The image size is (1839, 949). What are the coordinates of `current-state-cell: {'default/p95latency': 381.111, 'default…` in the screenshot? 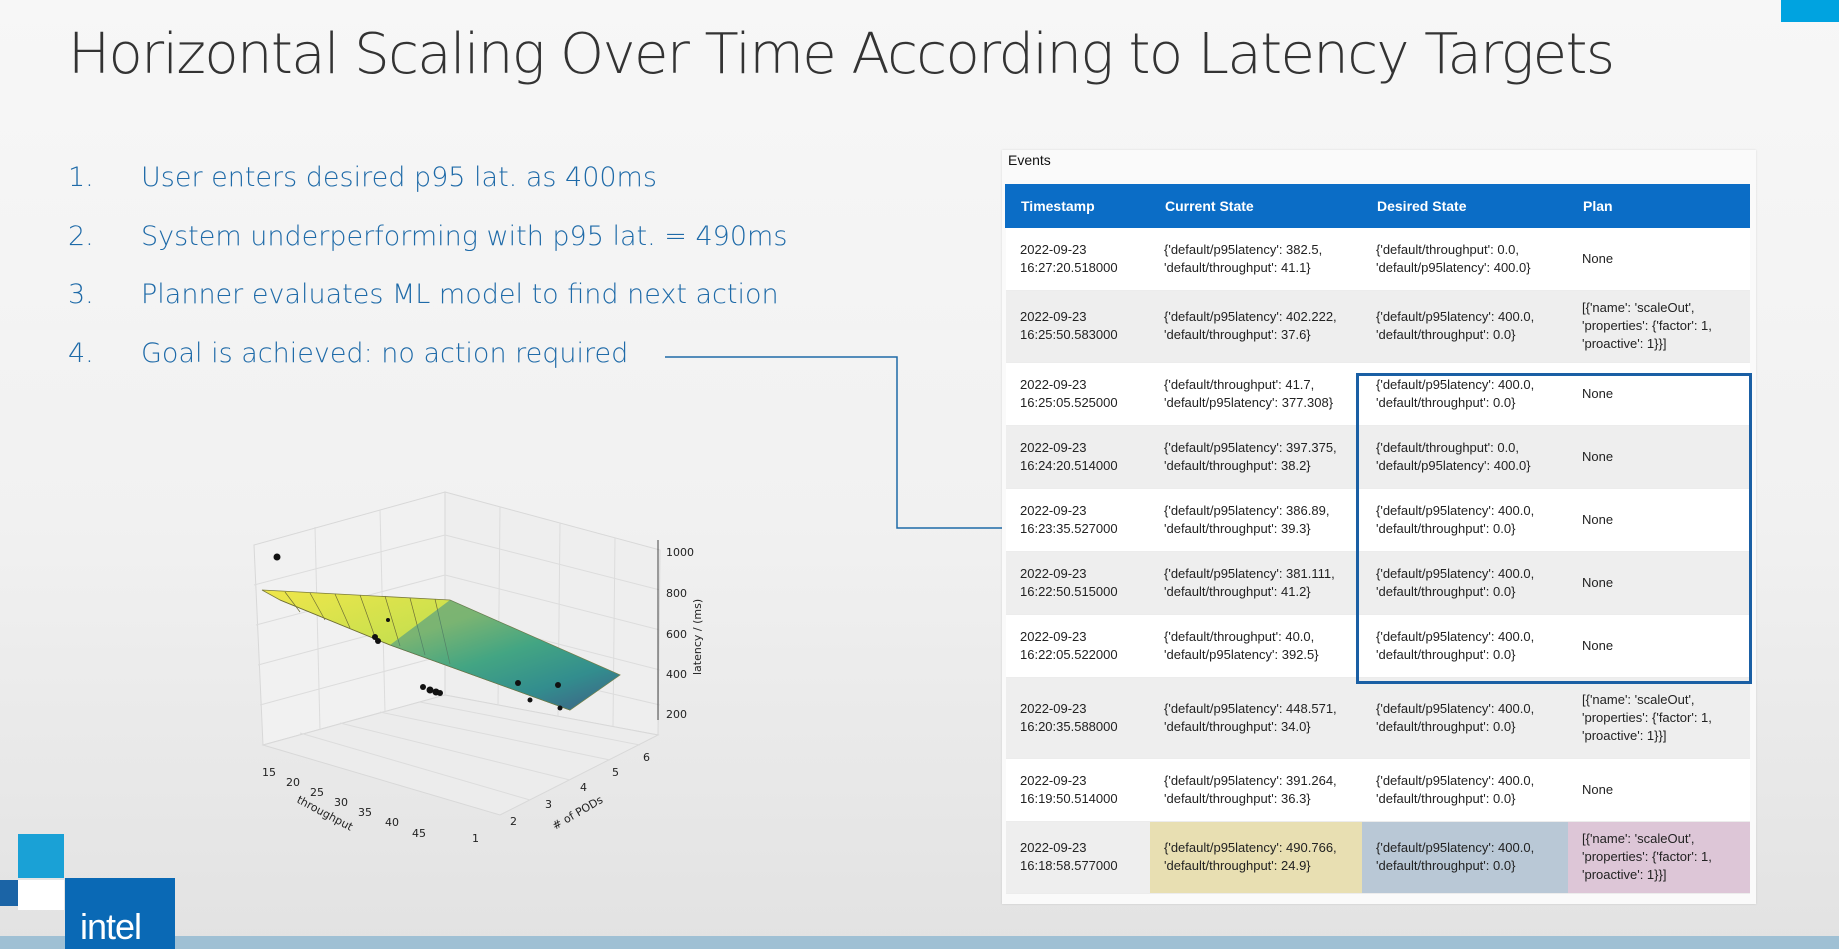 It's located at (1256, 583).